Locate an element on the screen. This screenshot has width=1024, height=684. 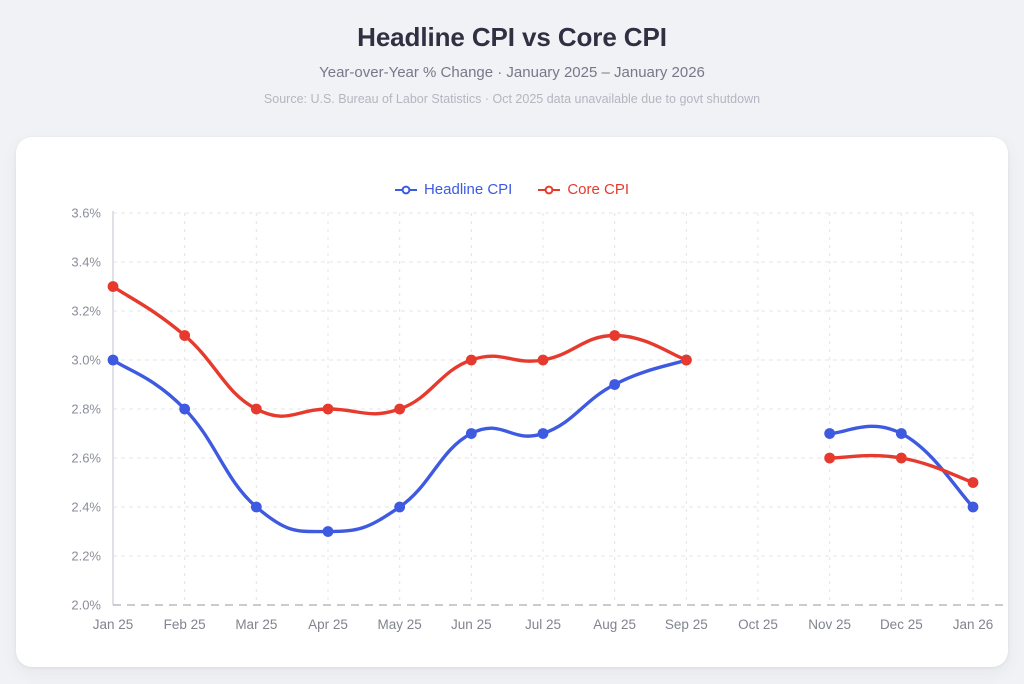
y-tick-label: 2.6% is located at coordinates (86, 458).